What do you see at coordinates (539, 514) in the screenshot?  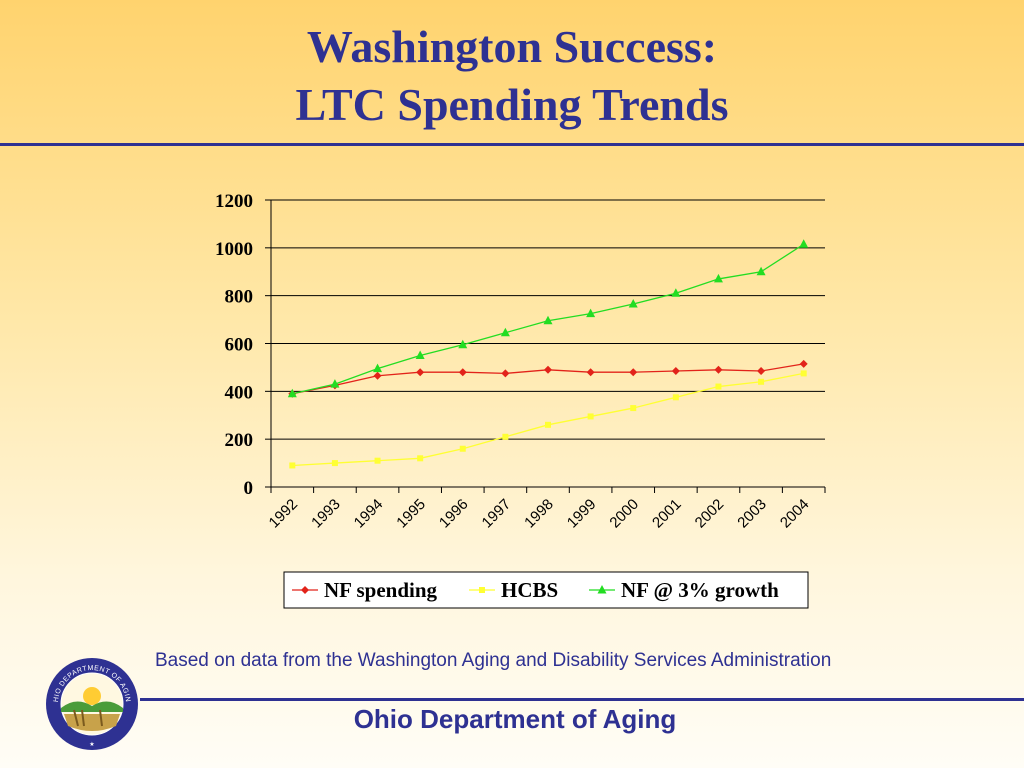 I see `x-tick-label: 1998` at bounding box center [539, 514].